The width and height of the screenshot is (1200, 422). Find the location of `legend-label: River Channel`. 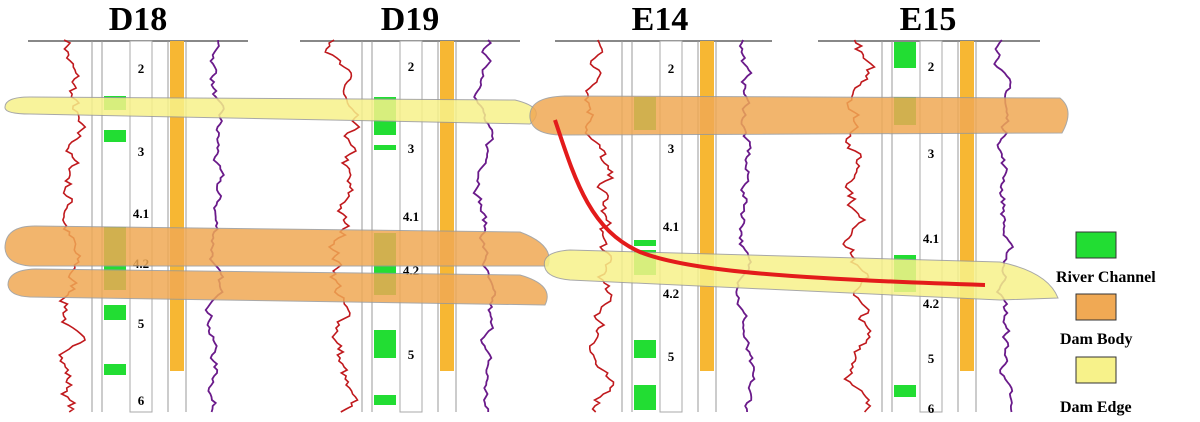

legend-label: River Channel is located at coordinates (1106, 277).